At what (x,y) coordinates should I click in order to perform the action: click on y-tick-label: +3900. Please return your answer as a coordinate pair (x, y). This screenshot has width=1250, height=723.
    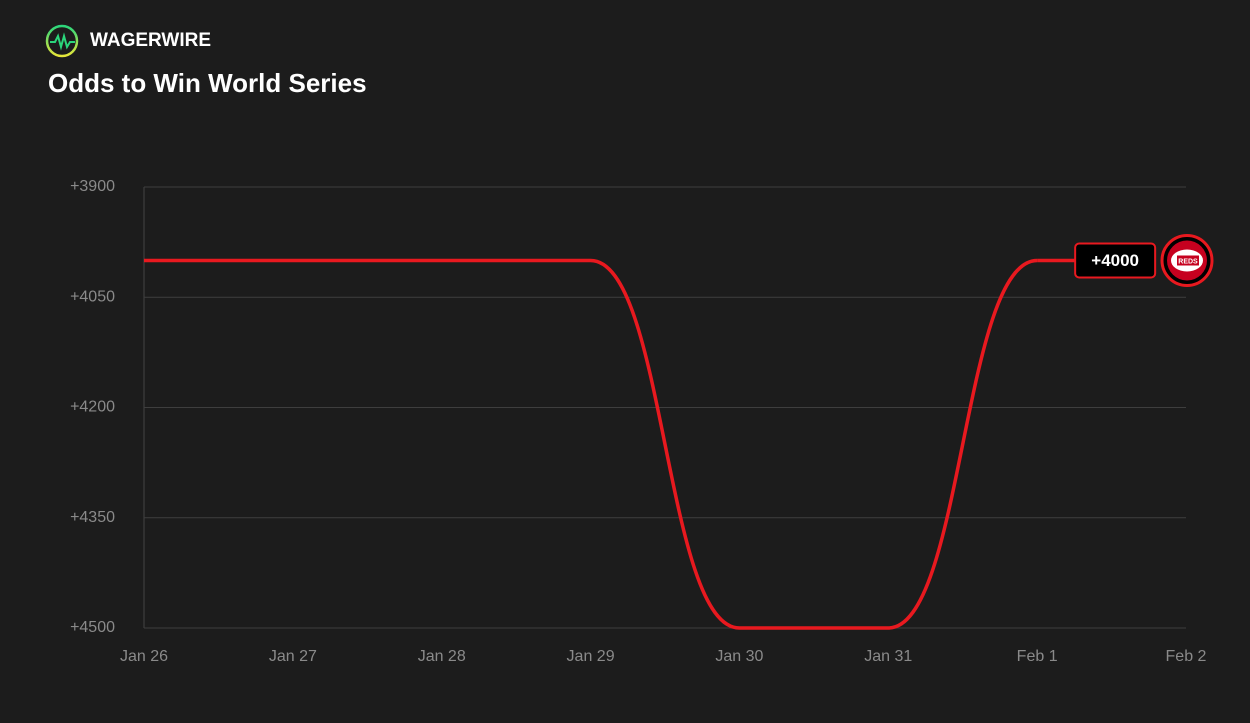
    Looking at the image, I should click on (92, 186).